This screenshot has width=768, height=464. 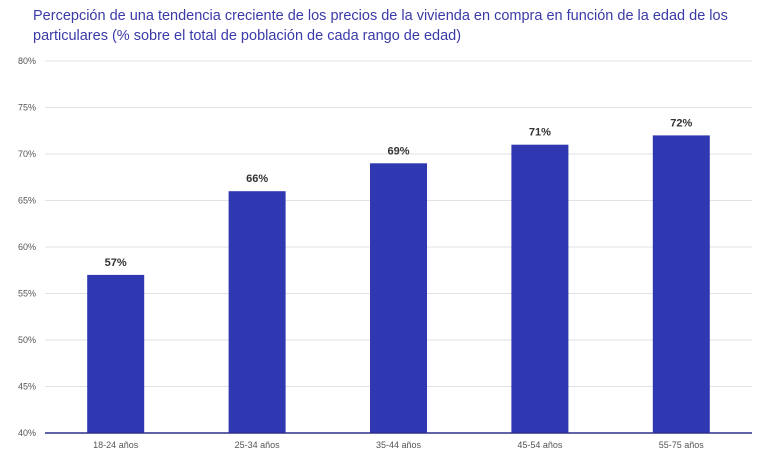 I want to click on x-tick-label: 35-44 años, so click(x=399, y=445).